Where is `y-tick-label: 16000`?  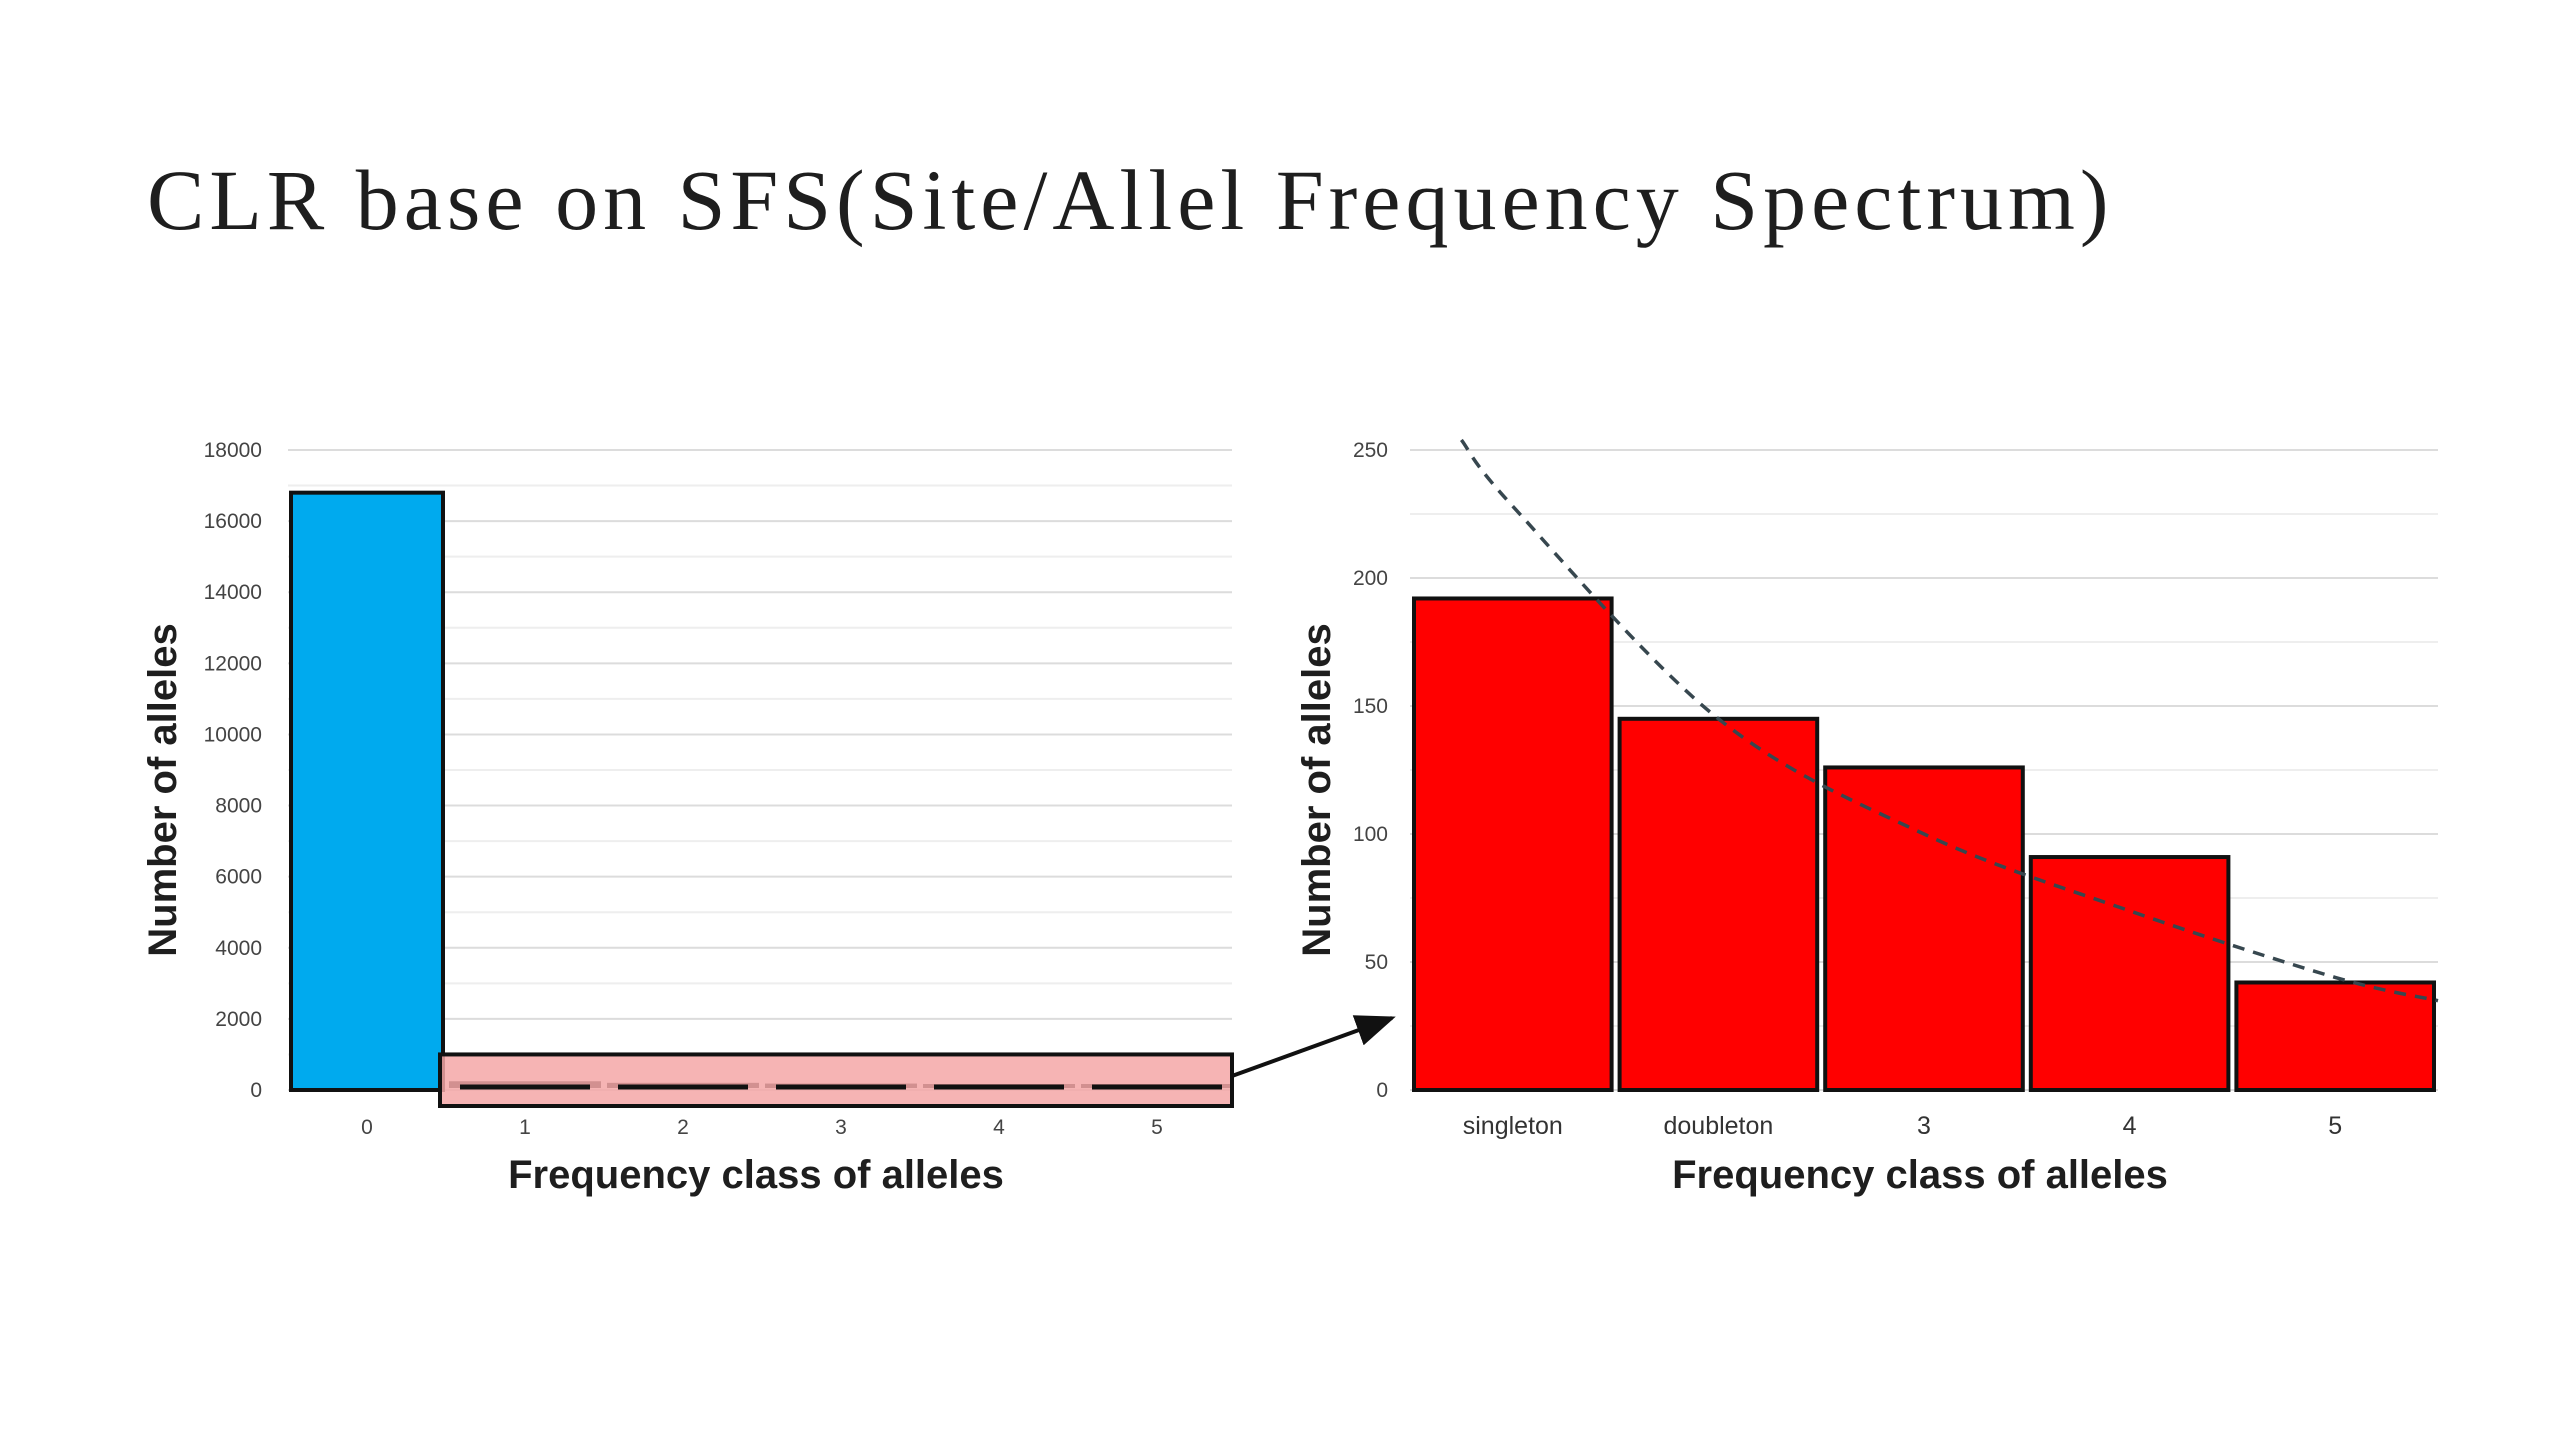 y-tick-label: 16000 is located at coordinates (233, 521).